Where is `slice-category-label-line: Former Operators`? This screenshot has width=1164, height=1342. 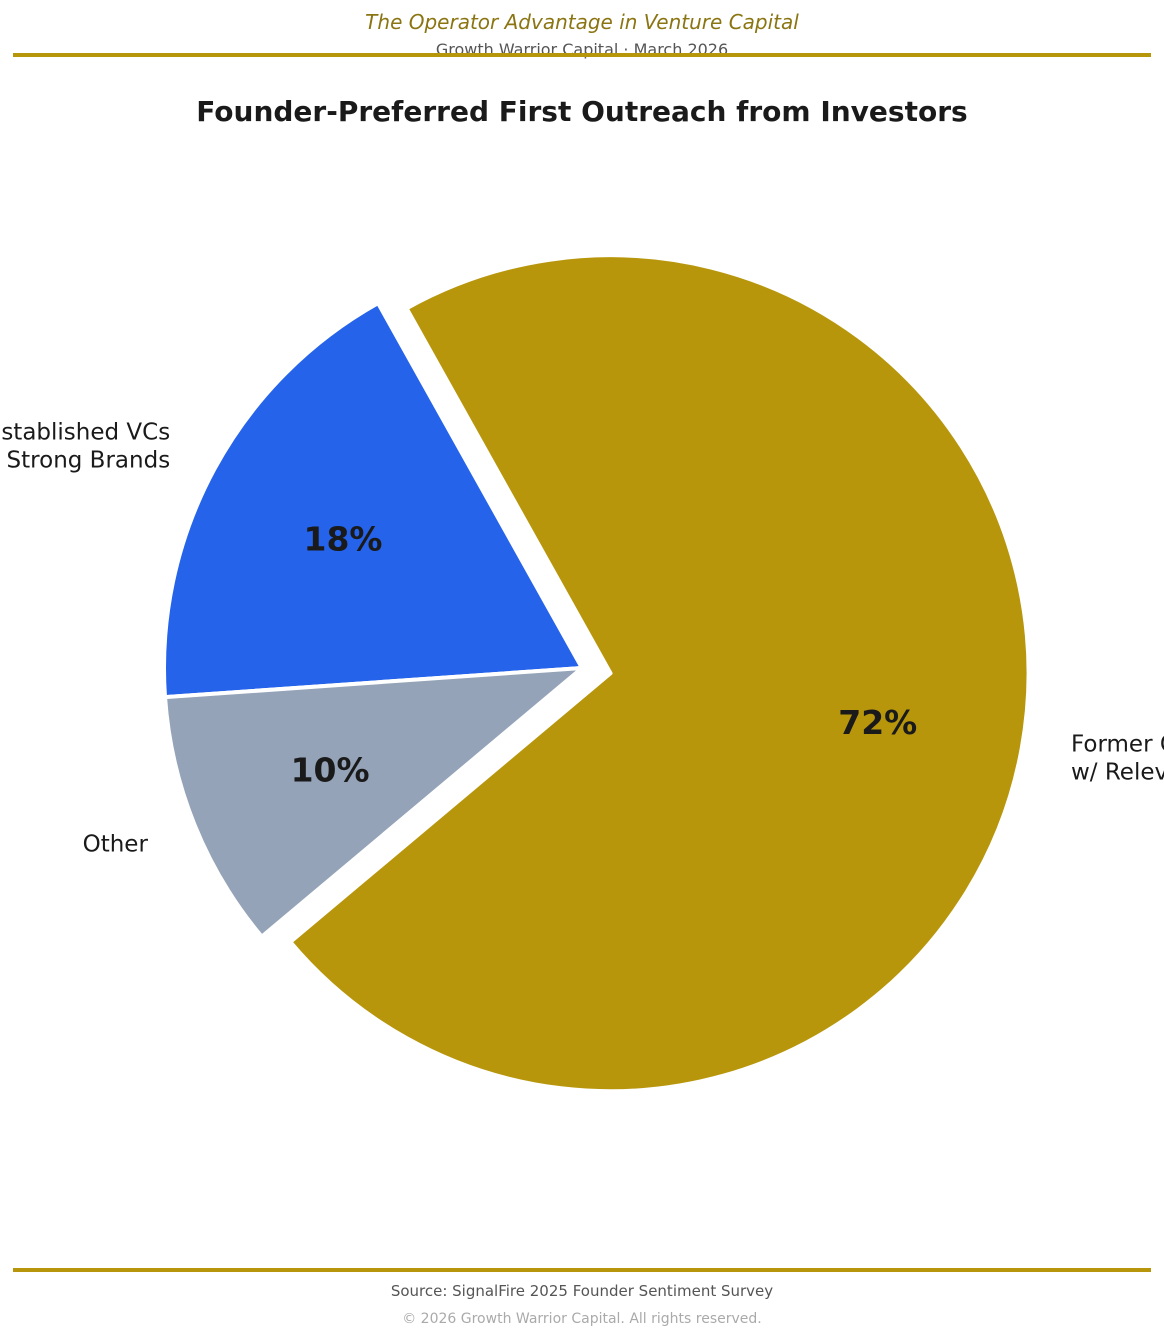 slice-category-label-line: Former Operators is located at coordinates (1117, 745).